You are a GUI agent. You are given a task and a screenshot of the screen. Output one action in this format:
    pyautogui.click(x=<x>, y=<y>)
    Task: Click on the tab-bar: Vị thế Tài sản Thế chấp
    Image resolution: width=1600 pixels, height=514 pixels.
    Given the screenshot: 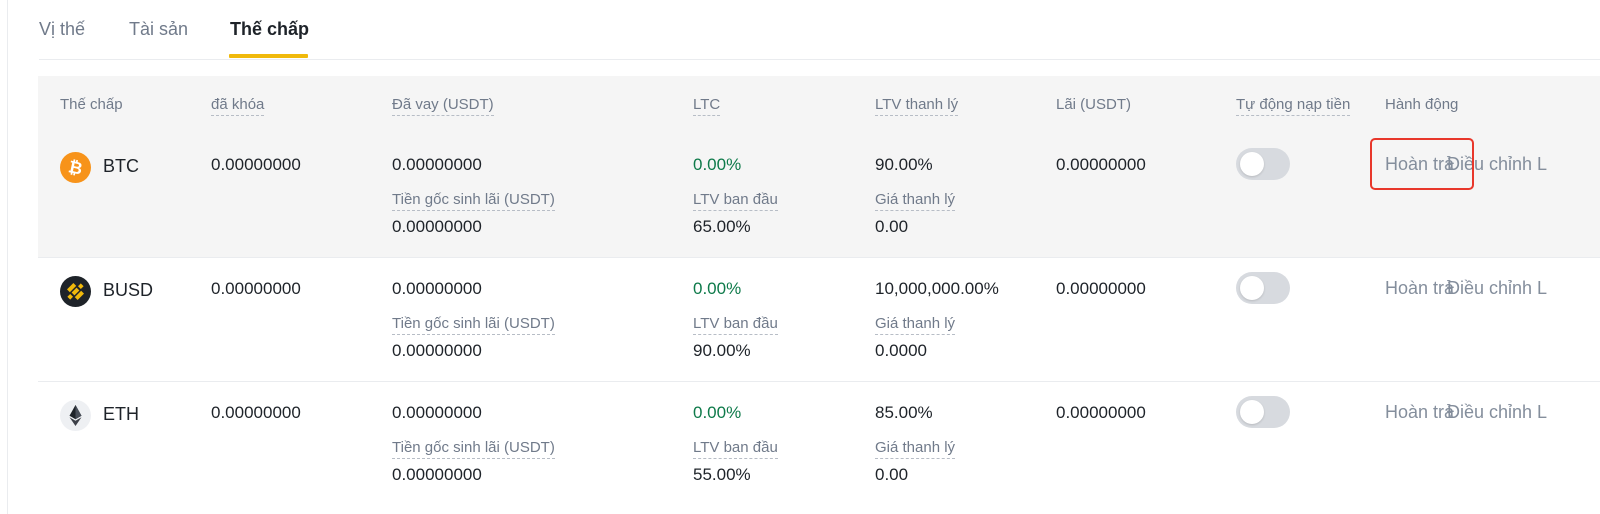 What is the action you would take?
    pyautogui.click(x=819, y=30)
    